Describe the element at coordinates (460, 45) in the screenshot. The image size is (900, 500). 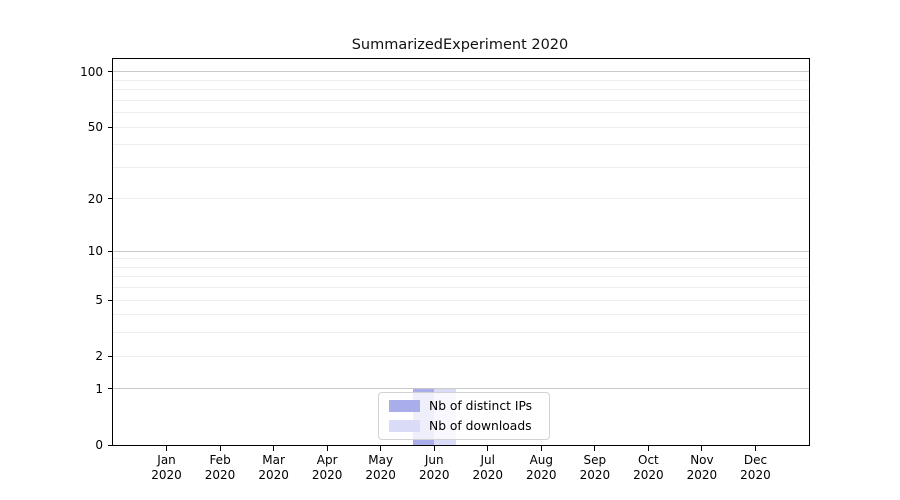
I see `chart-title: SummarizedExperiment 2020` at that location.